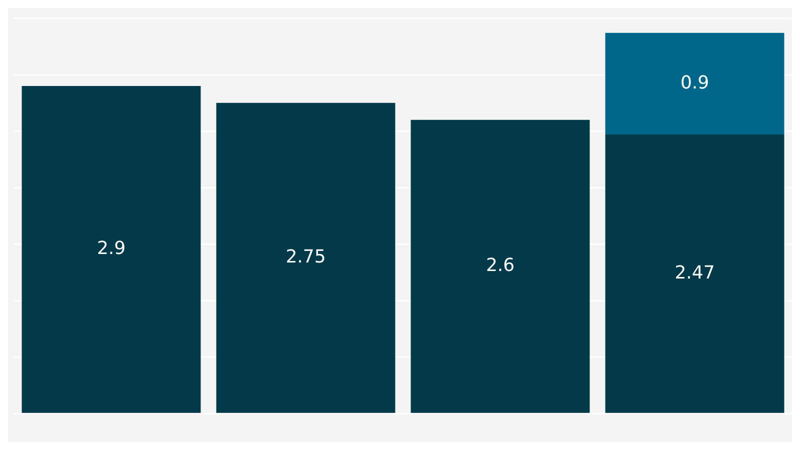 The image size is (800, 450). What do you see at coordinates (111, 249) in the screenshot?
I see `data-label: 2.9` at bounding box center [111, 249].